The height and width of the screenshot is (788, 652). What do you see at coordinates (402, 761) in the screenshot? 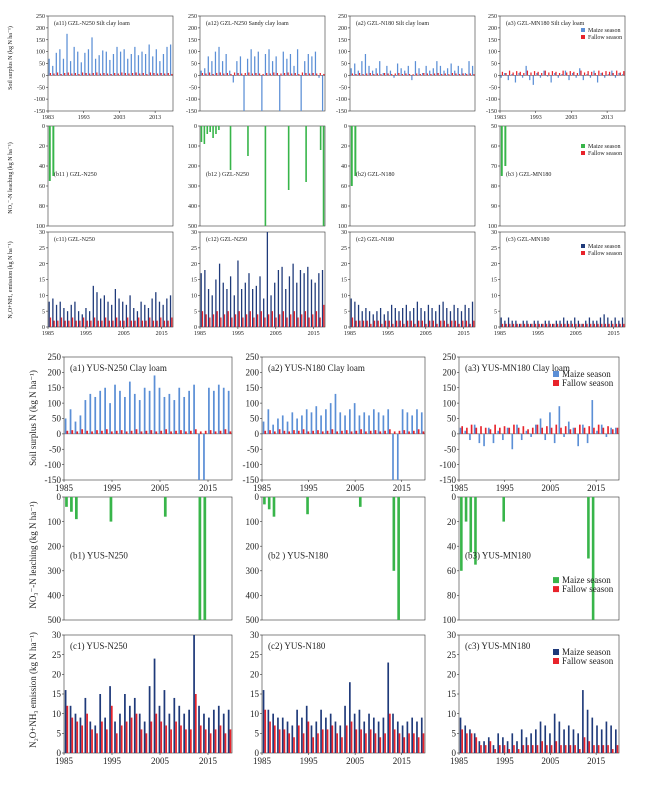
I see `x-tick-label: 2015` at bounding box center [402, 761].